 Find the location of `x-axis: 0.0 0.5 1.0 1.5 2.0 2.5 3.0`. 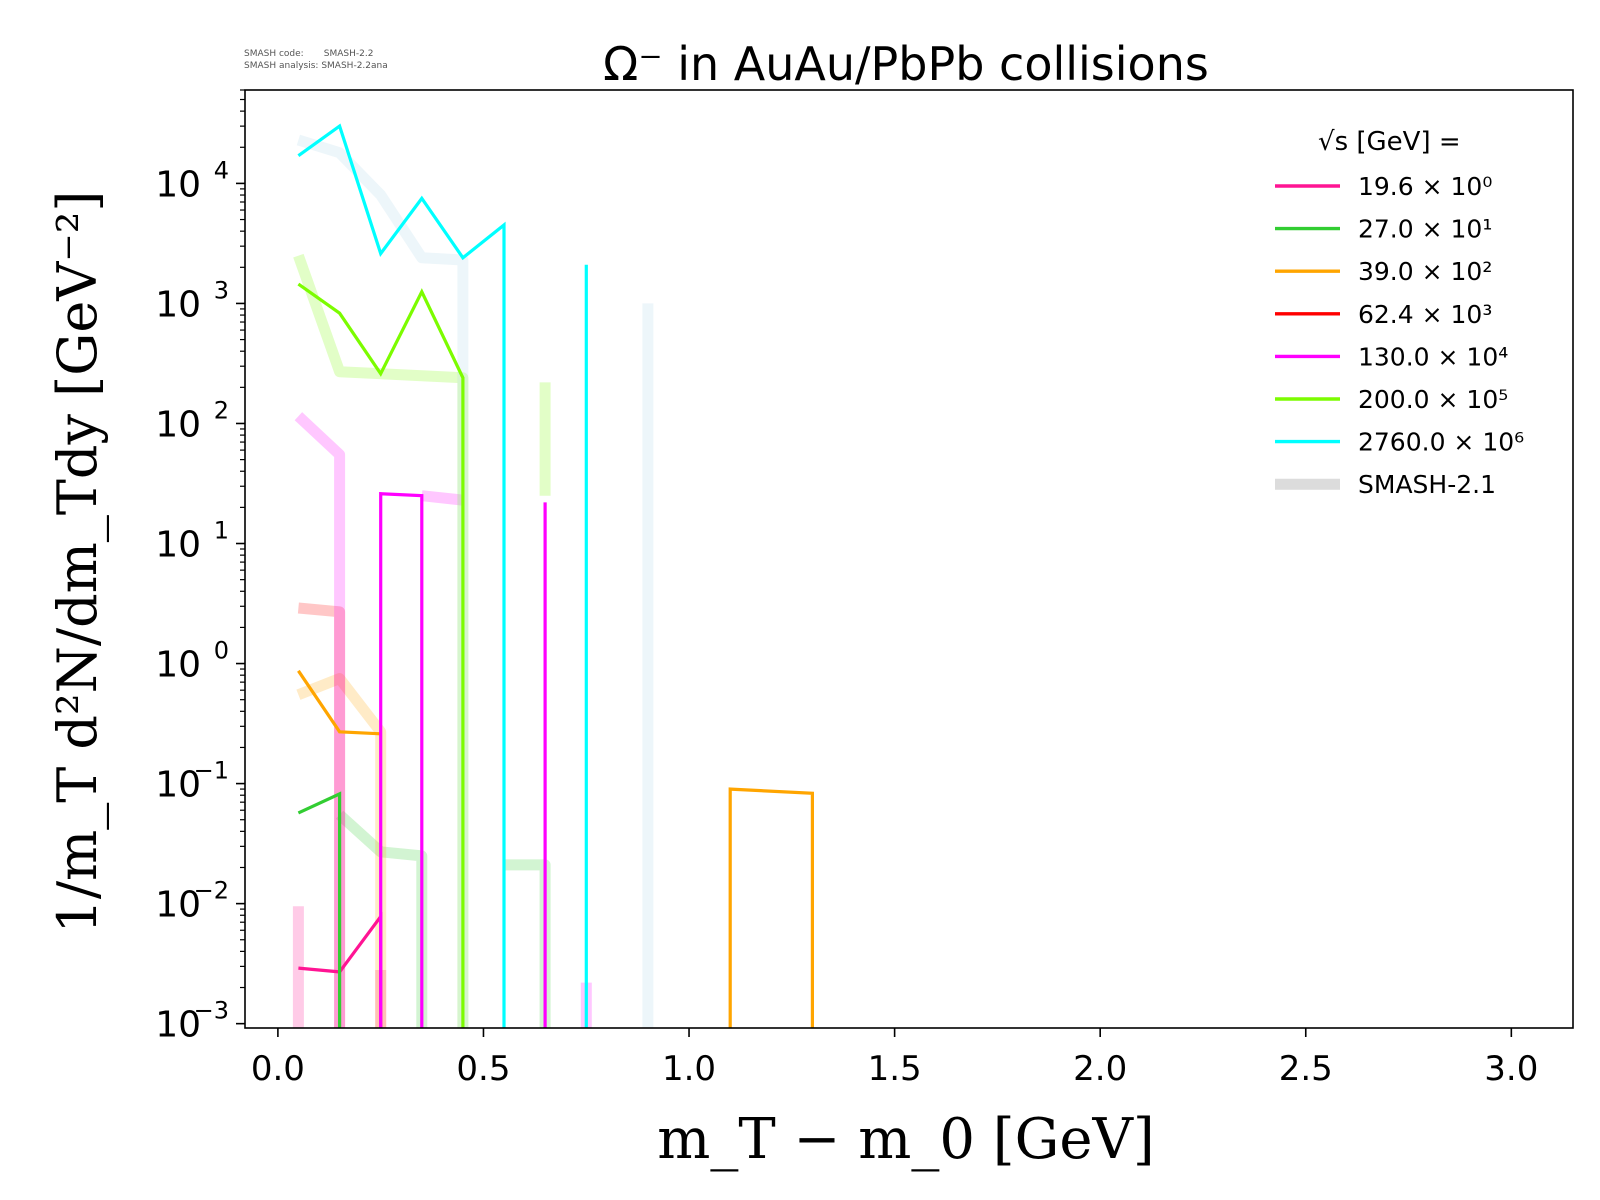

x-axis: 0.0 0.5 1.0 1.5 2.0 2.5 3.0 is located at coordinates (894, 1058).